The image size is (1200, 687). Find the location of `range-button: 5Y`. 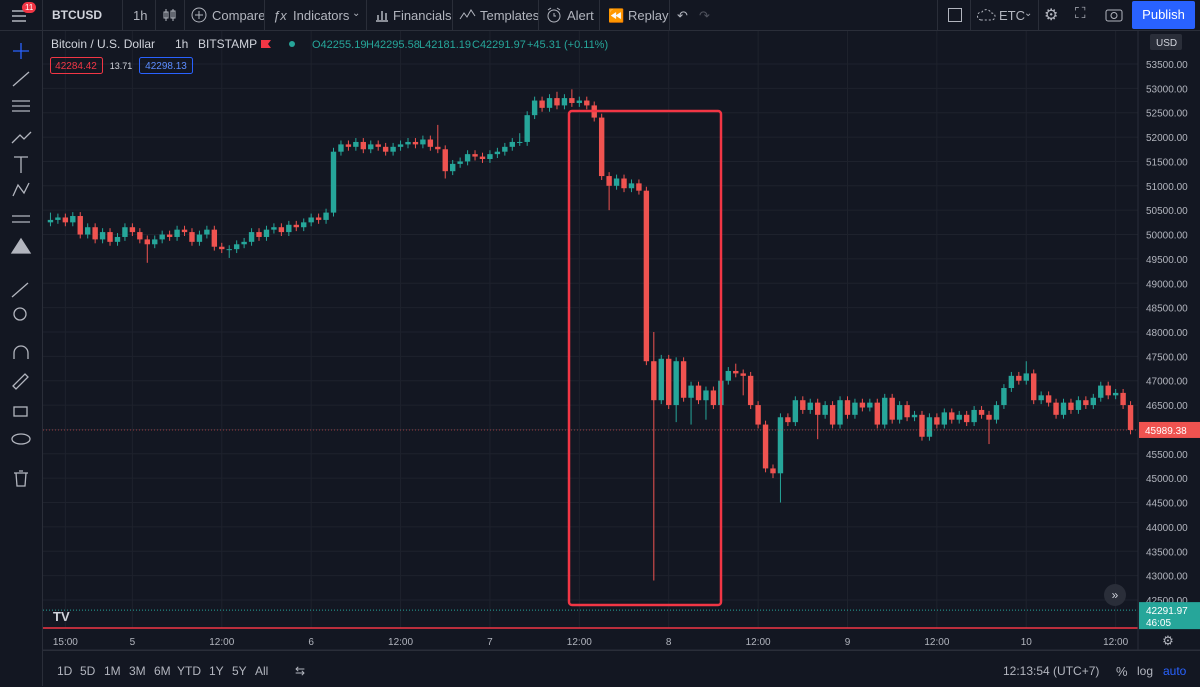

range-button: 5Y is located at coordinates (239, 671).